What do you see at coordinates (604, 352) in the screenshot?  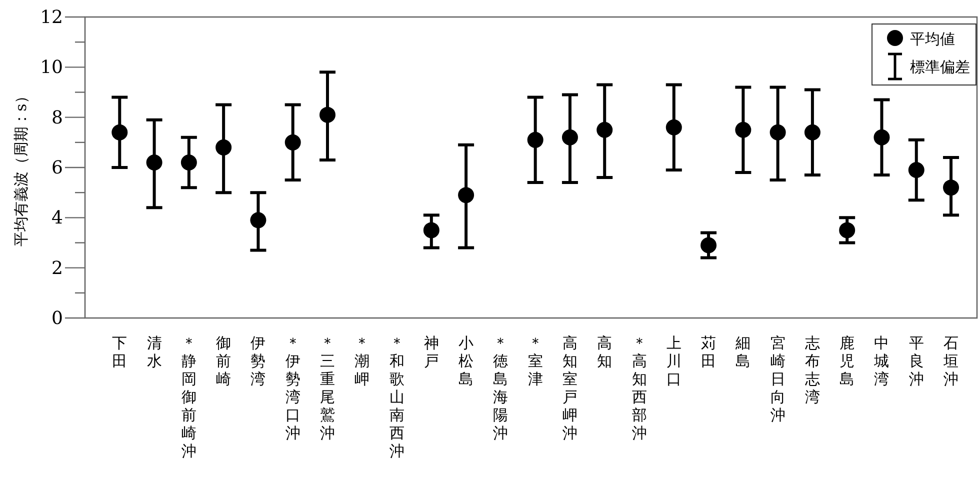 I see `x-tick-label: 高知` at bounding box center [604, 352].